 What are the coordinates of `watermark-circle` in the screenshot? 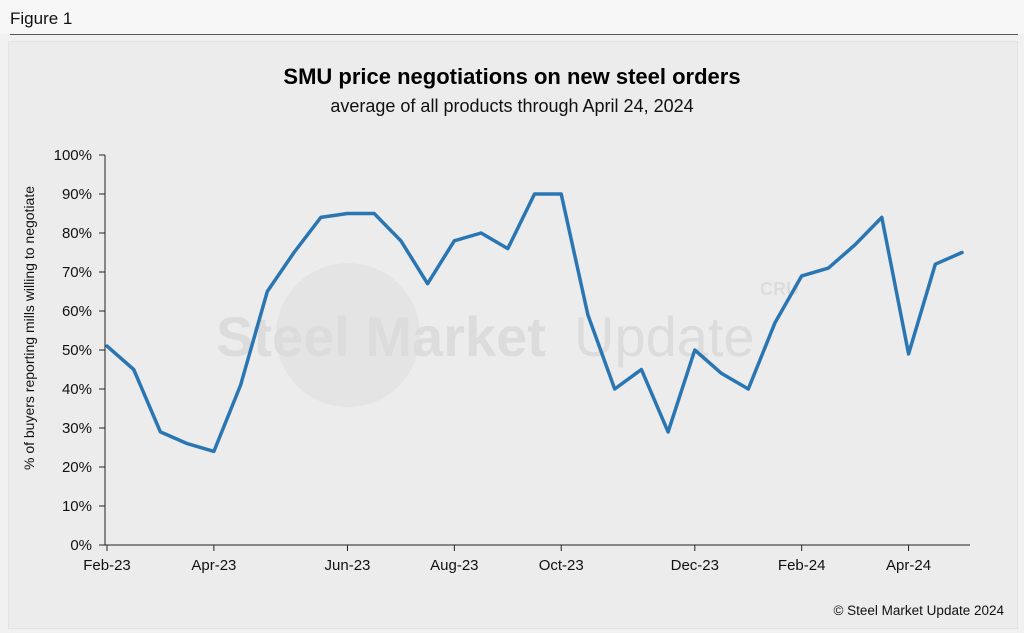 It's located at (348, 335).